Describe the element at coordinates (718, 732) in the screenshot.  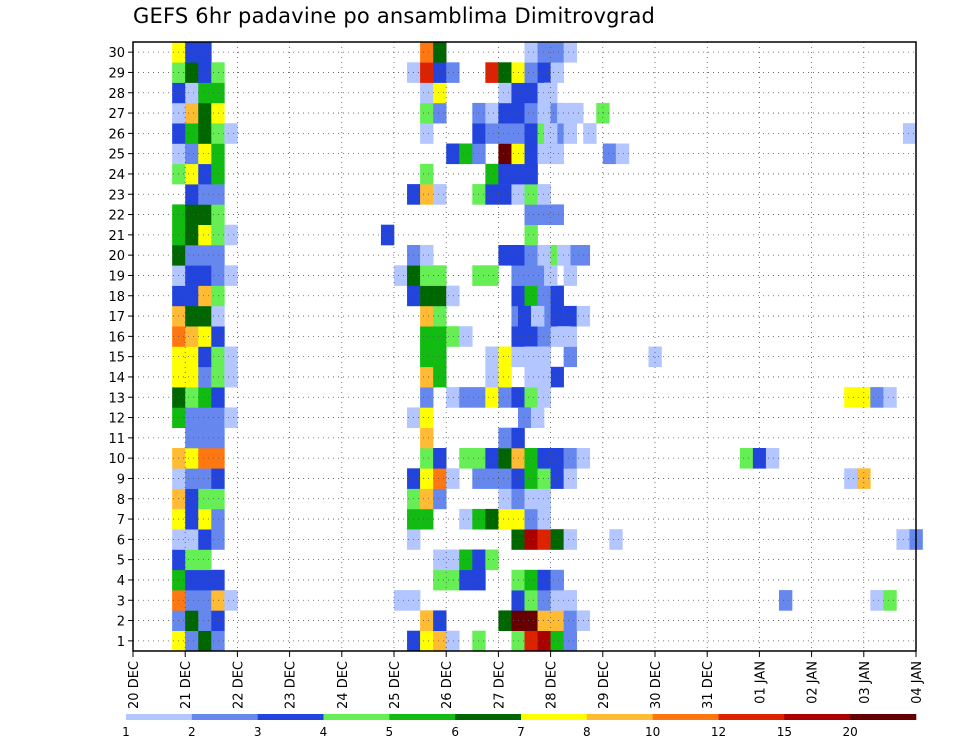
I see `legend-label: 12` at that location.